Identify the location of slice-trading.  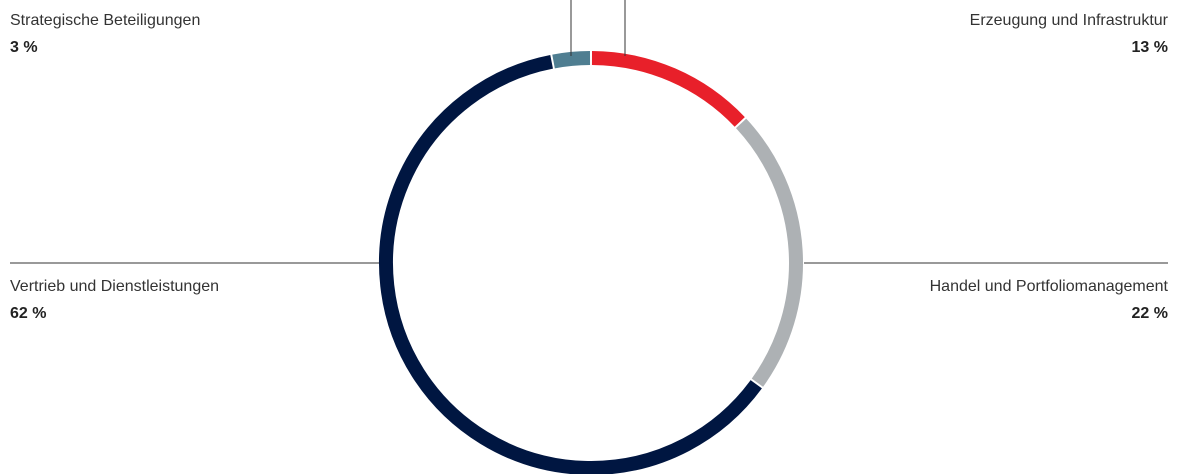
(769, 252).